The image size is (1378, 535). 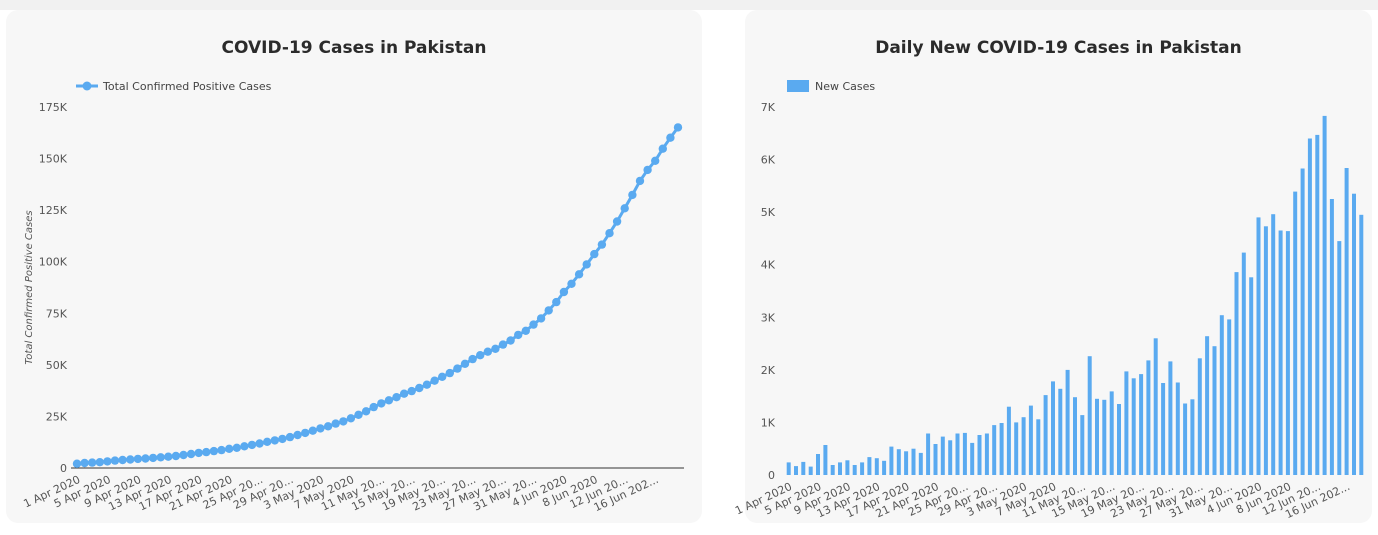 What do you see at coordinates (689, 5) in the screenshot?
I see `top-strip` at bounding box center [689, 5].